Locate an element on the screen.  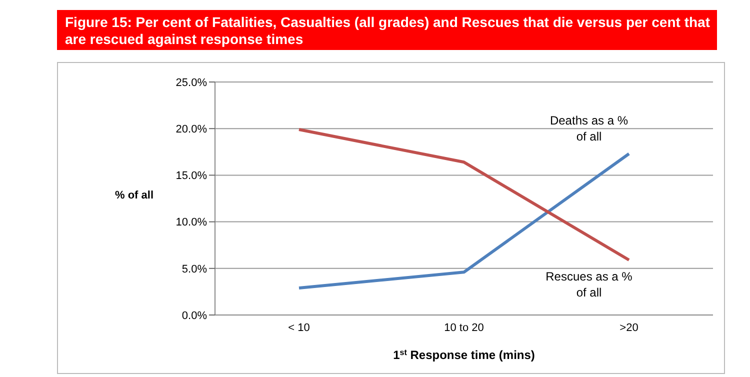
x-tick-label: < 10 is located at coordinates (299, 328).